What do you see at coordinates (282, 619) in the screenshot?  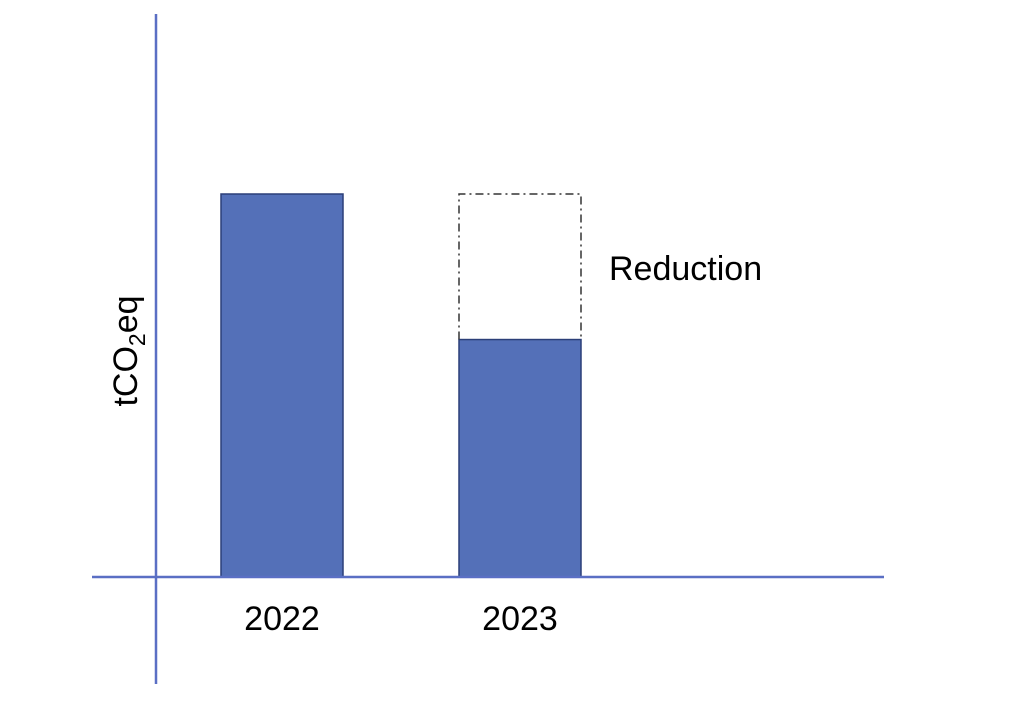 I see `x-tick-label-2022: 2022` at bounding box center [282, 619].